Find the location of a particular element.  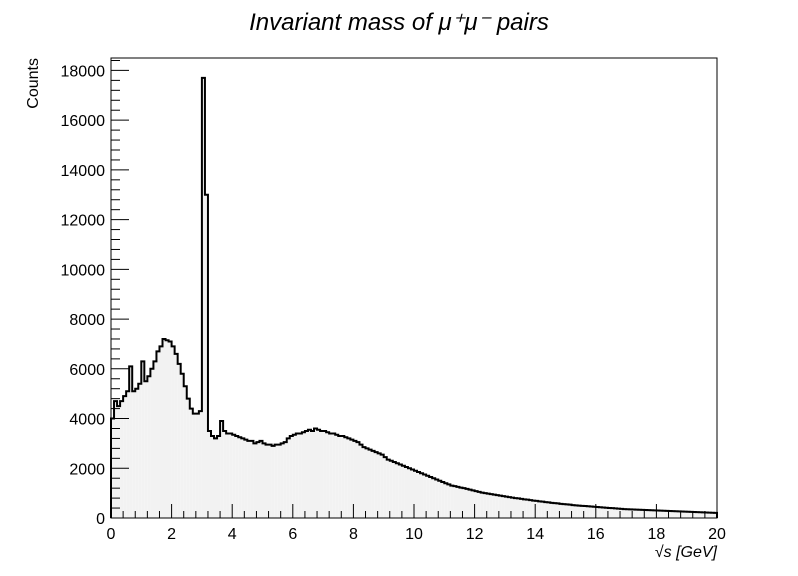

y-tick-label: 10000 is located at coordinates (83, 270).